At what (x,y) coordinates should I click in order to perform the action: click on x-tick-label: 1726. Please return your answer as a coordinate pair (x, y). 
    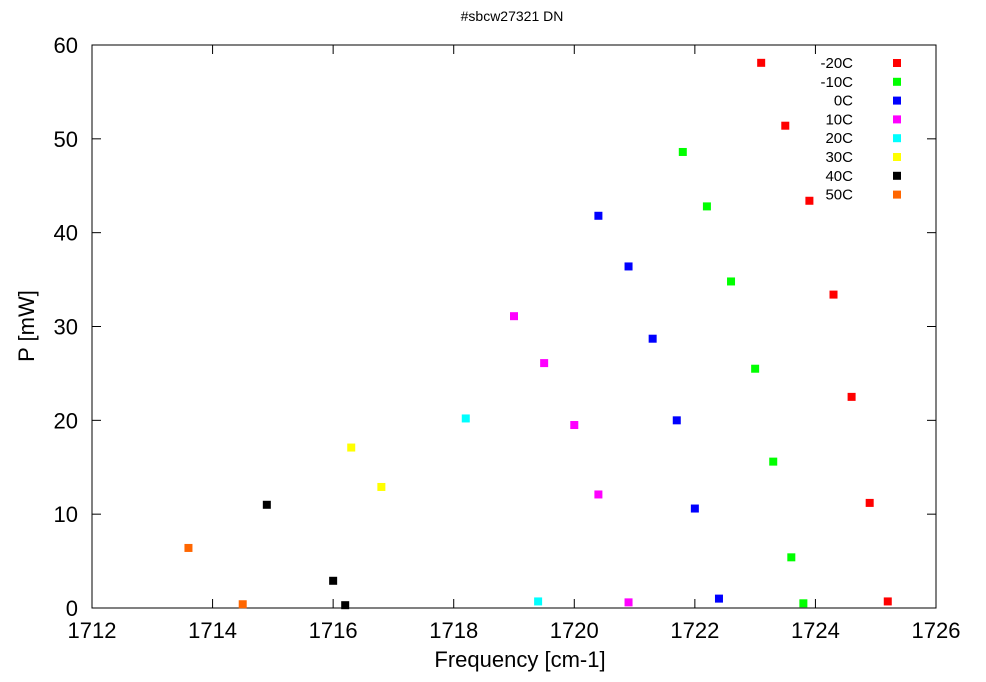
    Looking at the image, I should click on (936, 630).